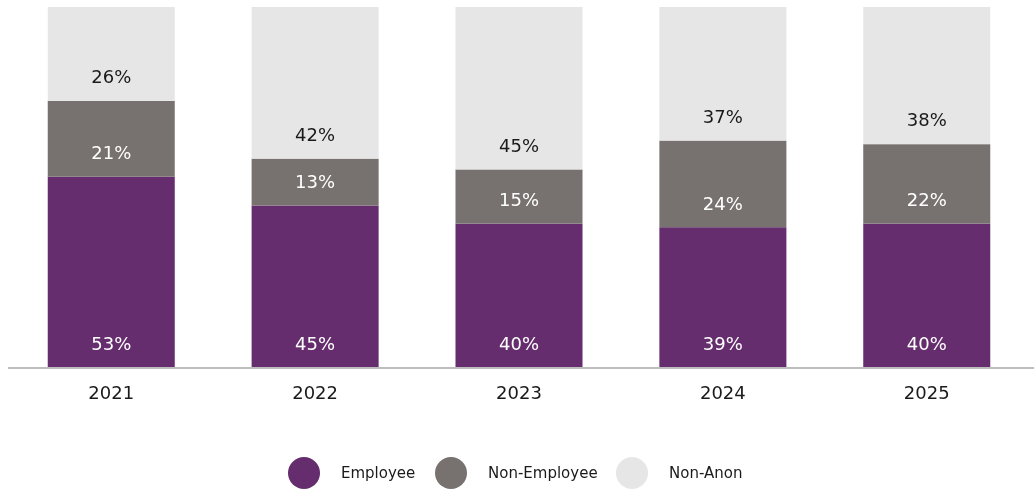  I want to click on data-label: 15%, so click(519, 199).